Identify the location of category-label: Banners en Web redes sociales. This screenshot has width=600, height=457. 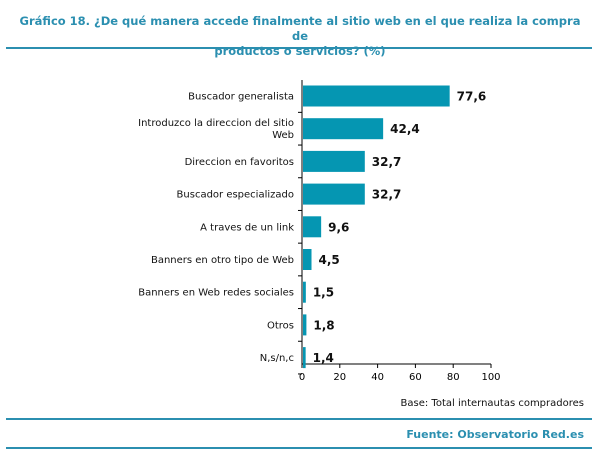
(216, 293).